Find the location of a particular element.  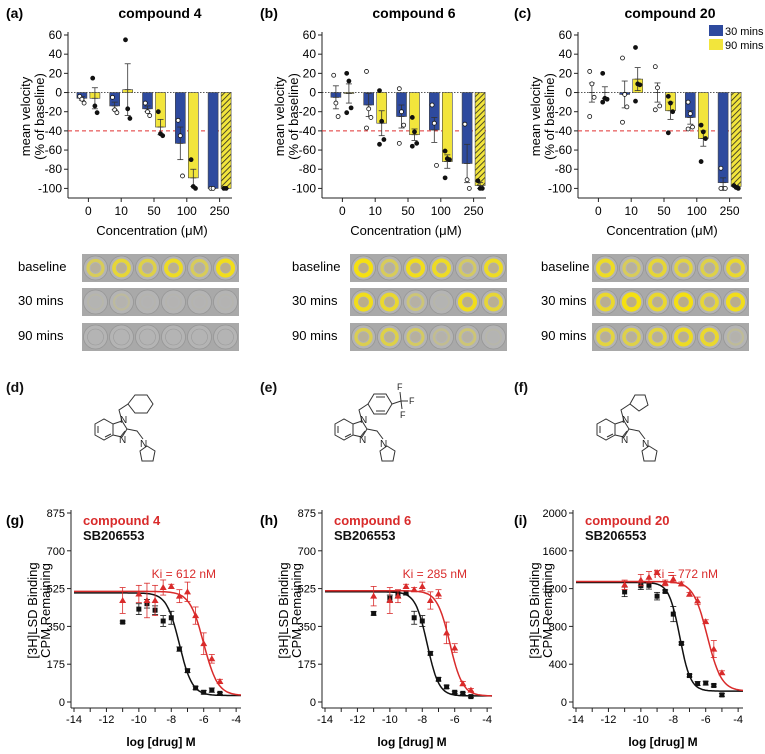

y-tick-label: 0 is located at coordinates (564, 703).